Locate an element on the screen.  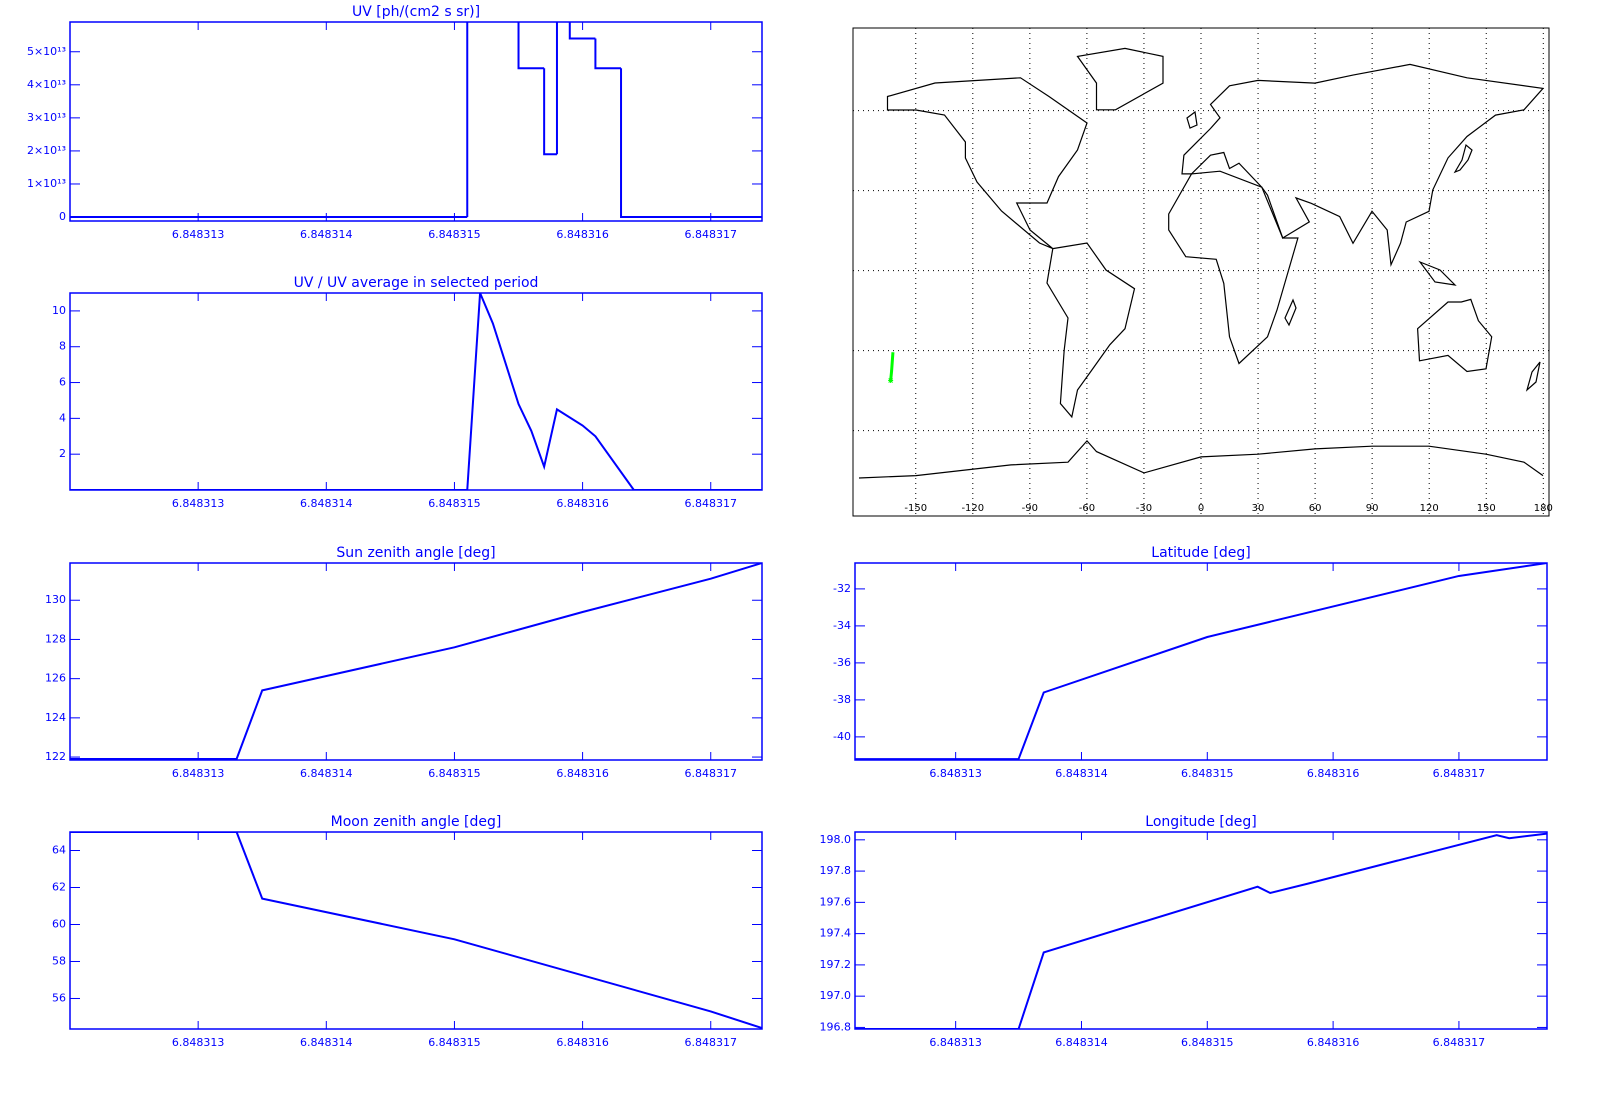
y-tick-label: 64 is located at coordinates (59, 849).